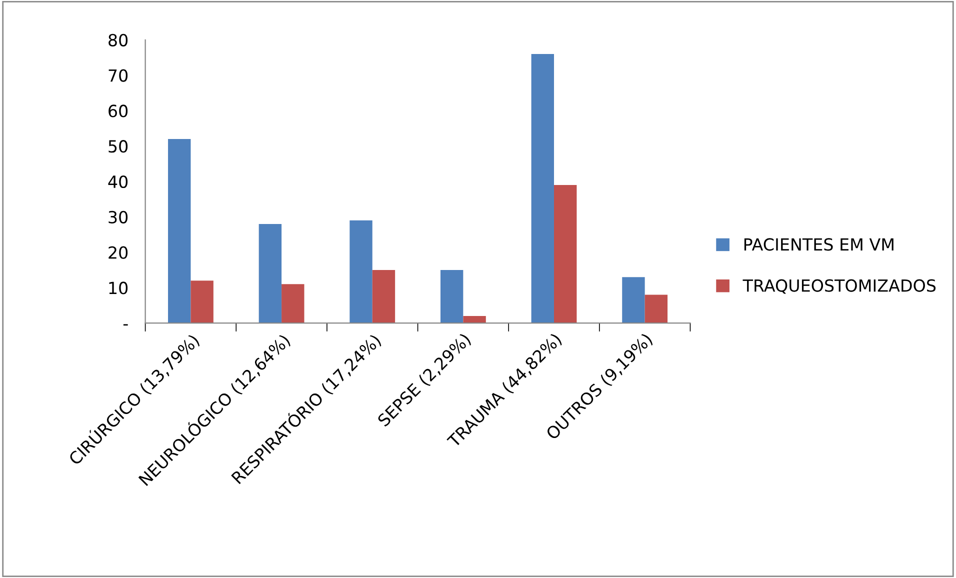  I want to click on y-tick-label: -, so click(125, 325).